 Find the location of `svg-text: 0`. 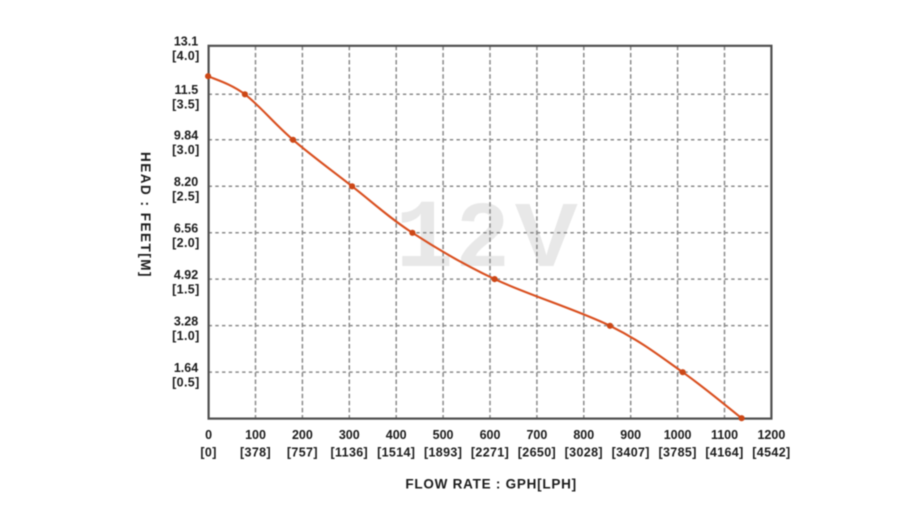

svg-text: 0 is located at coordinates (208, 435).